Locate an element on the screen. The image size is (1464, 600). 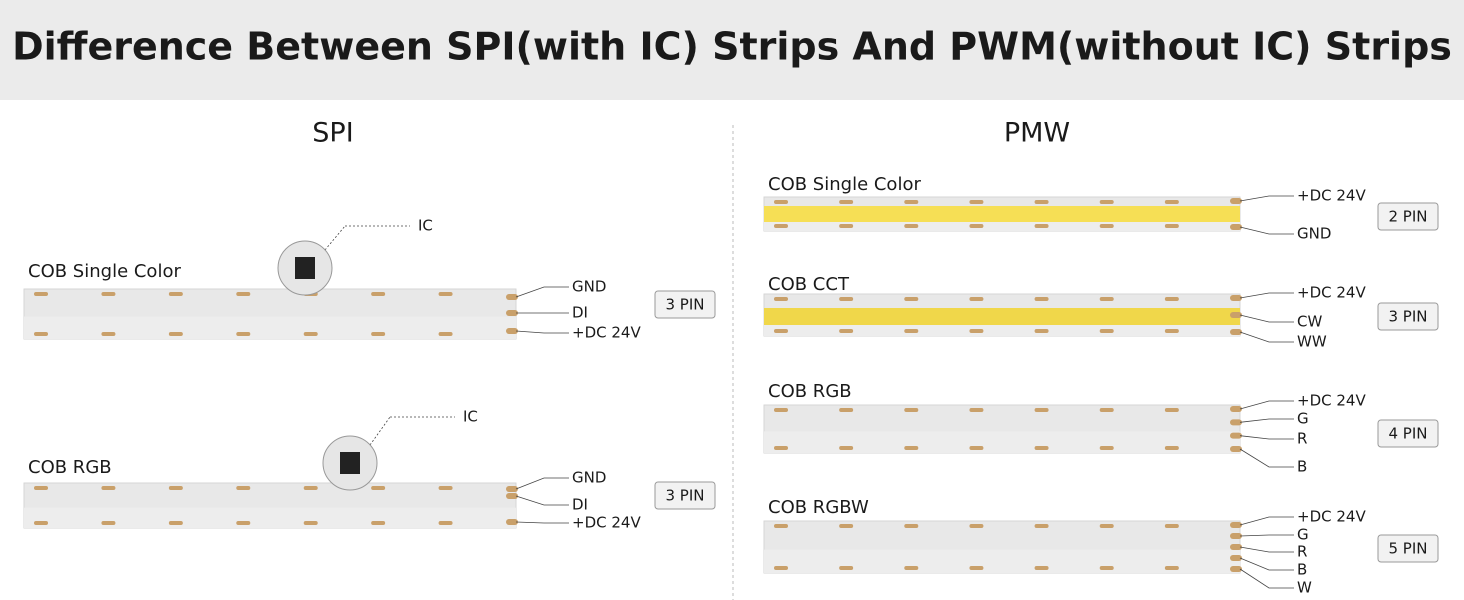
section-title: PMW is located at coordinates (1037, 133).